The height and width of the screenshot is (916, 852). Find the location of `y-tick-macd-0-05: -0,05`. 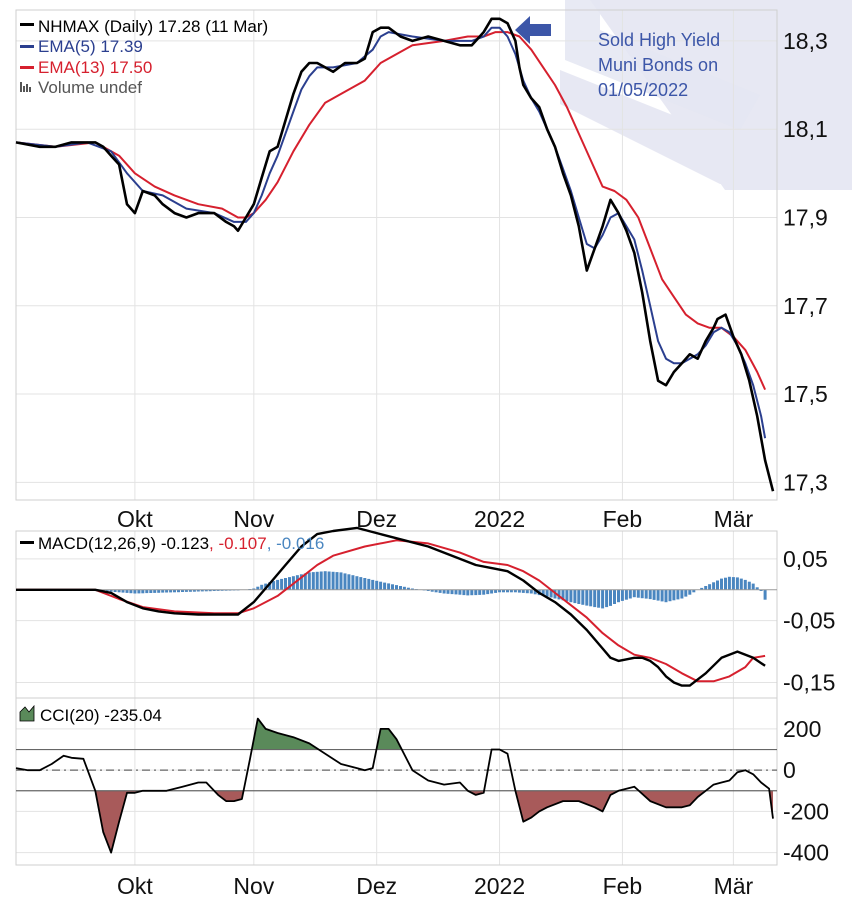

y-tick-macd-0-05: -0,05 is located at coordinates (809, 621).